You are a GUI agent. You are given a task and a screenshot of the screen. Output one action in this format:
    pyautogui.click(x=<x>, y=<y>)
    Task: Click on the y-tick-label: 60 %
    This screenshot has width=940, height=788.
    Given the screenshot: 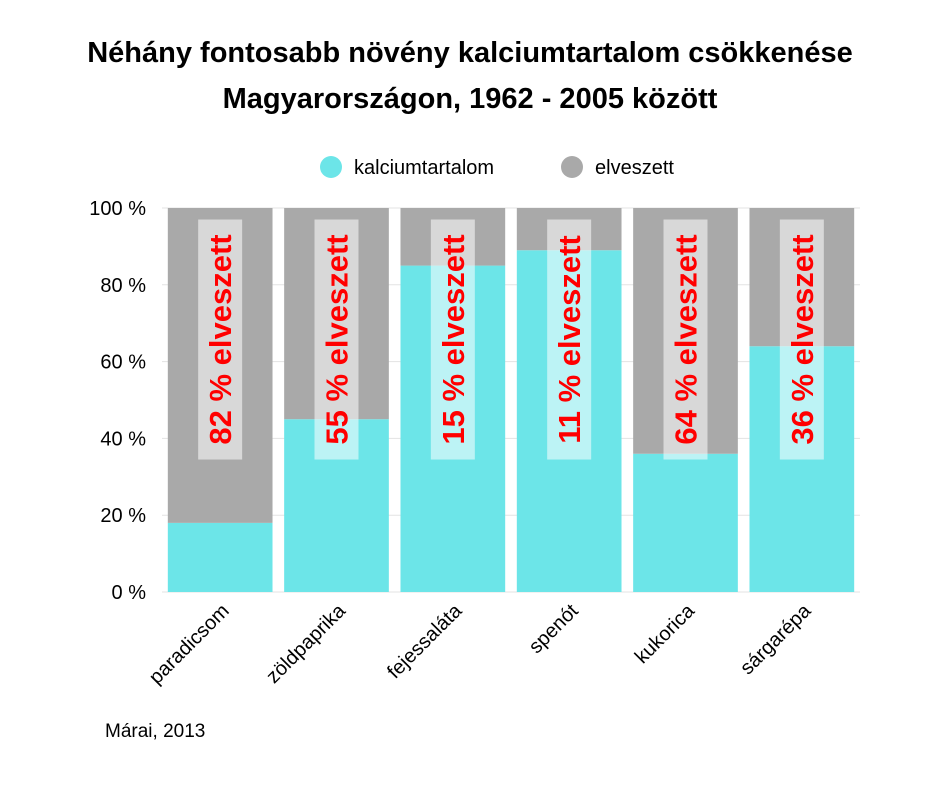 What is the action you would take?
    pyautogui.click(x=123, y=363)
    